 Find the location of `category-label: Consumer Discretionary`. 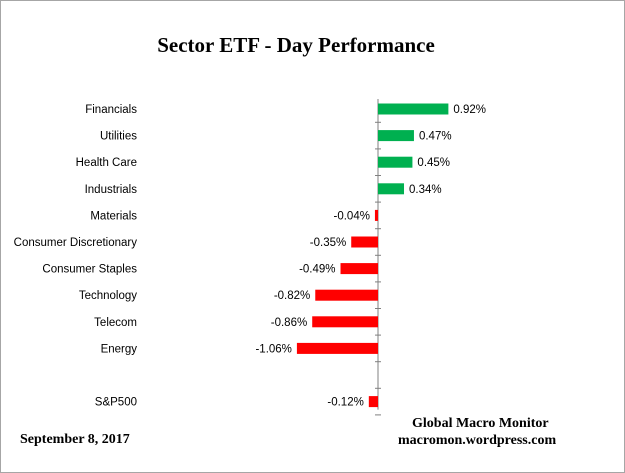

category-label: Consumer Discretionary is located at coordinates (76, 243).